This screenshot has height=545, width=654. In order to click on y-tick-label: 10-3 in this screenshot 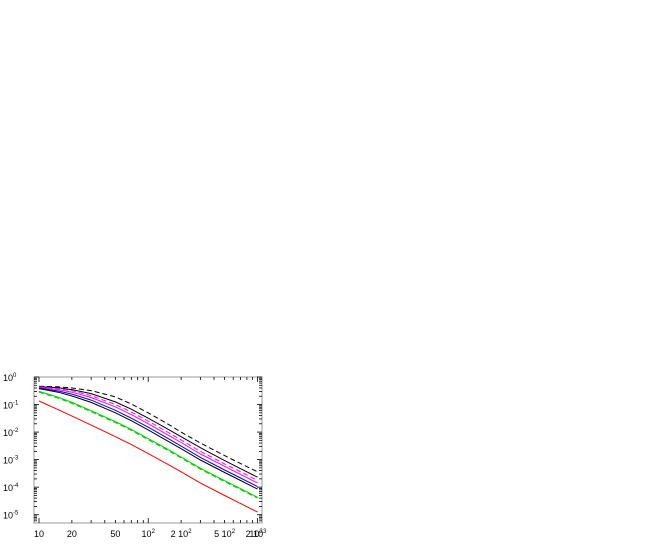, I will do `click(11, 461)`.